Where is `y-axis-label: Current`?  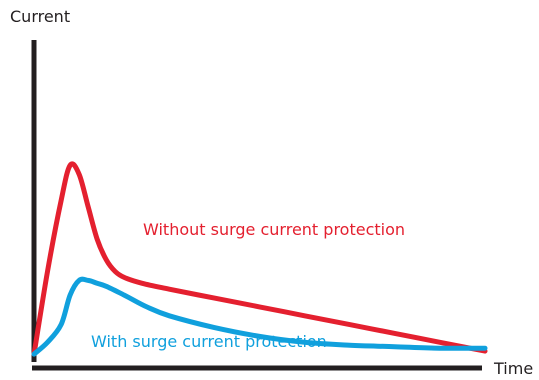 y-axis-label: Current is located at coordinates (40, 16).